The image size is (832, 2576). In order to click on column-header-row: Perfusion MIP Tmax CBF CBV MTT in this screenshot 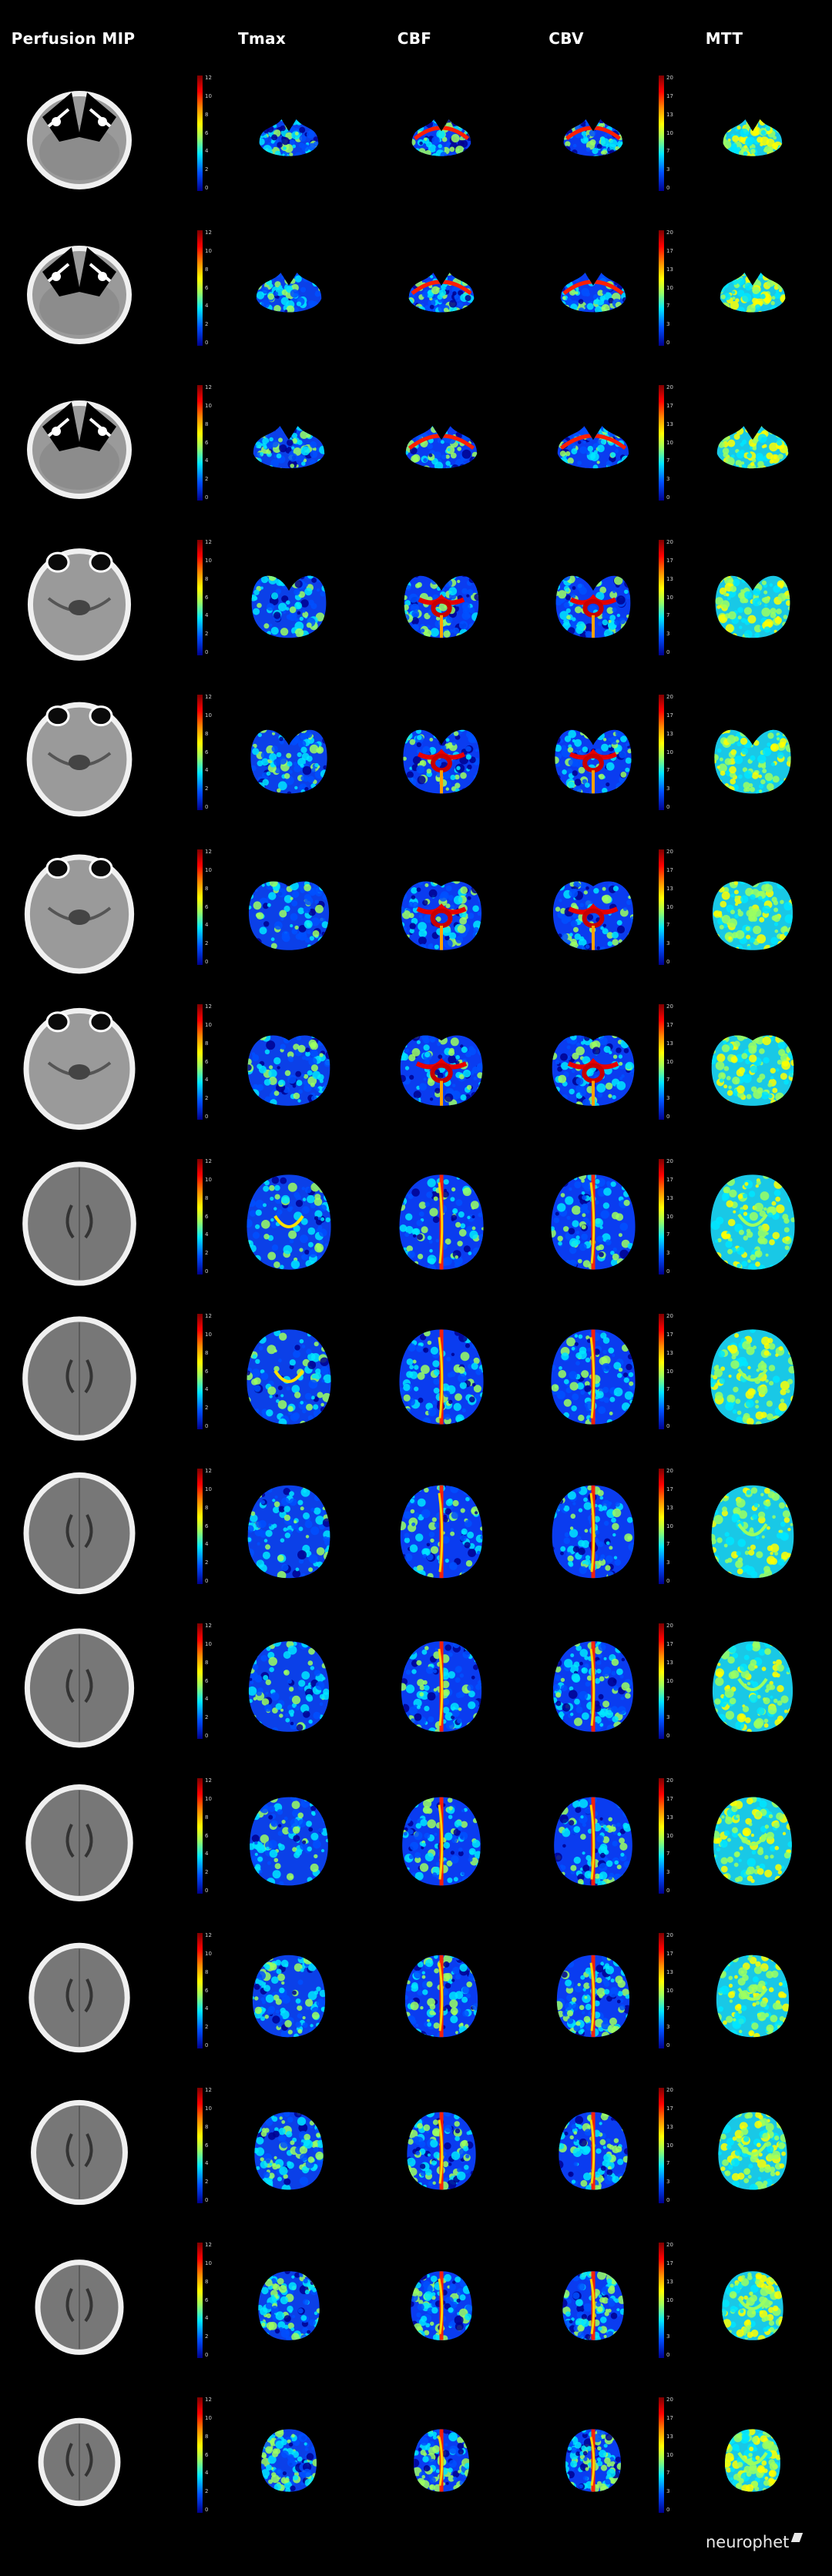, I will do `click(416, 36)`.